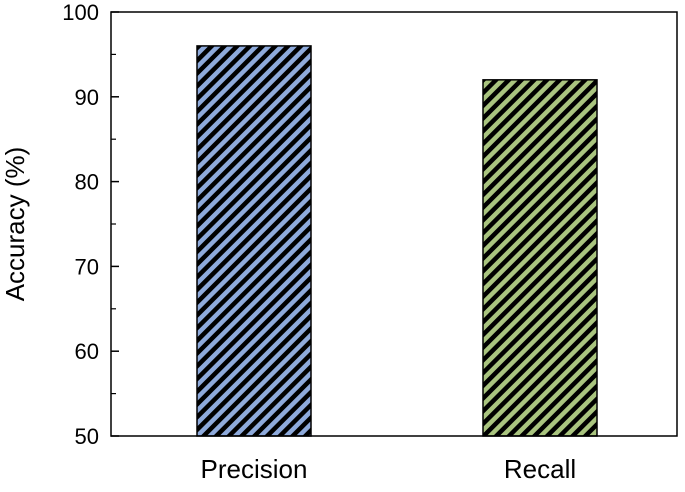 Image resolution: width=685 pixels, height=492 pixels. What do you see at coordinates (254, 469) in the screenshot?
I see `x-tick-label-precision: Precision` at bounding box center [254, 469].